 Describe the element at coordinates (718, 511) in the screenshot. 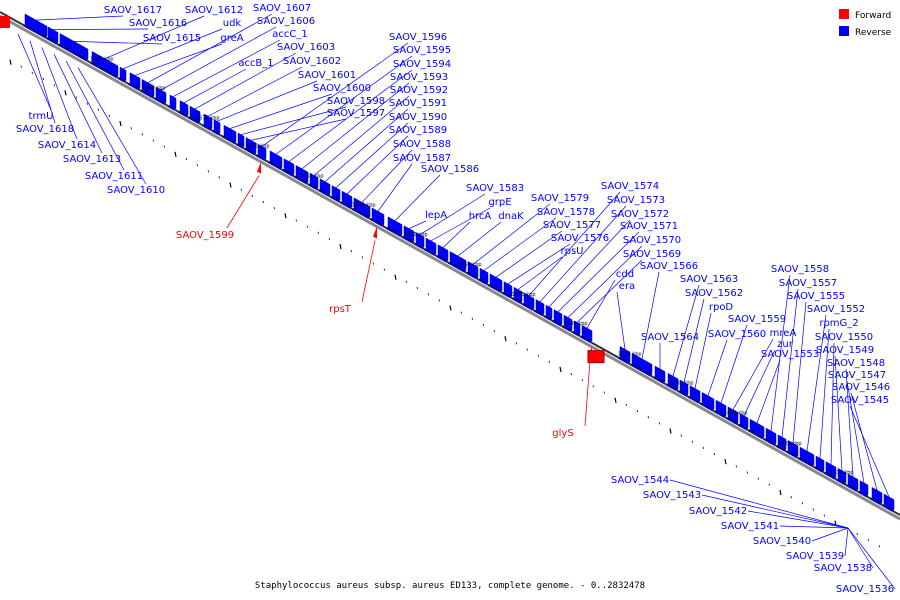

I see `gene-label-saov-1542: SAOV_1542` at that location.